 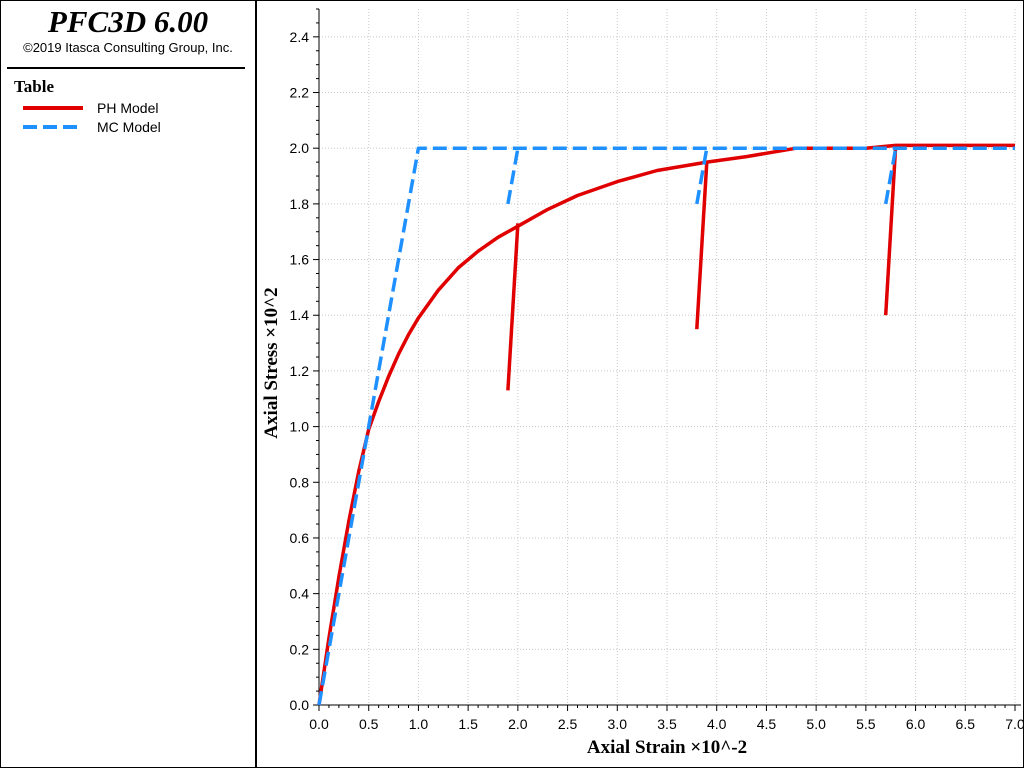 What do you see at coordinates (667, 724) in the screenshot?
I see `x-tick-label: 3.5` at bounding box center [667, 724].